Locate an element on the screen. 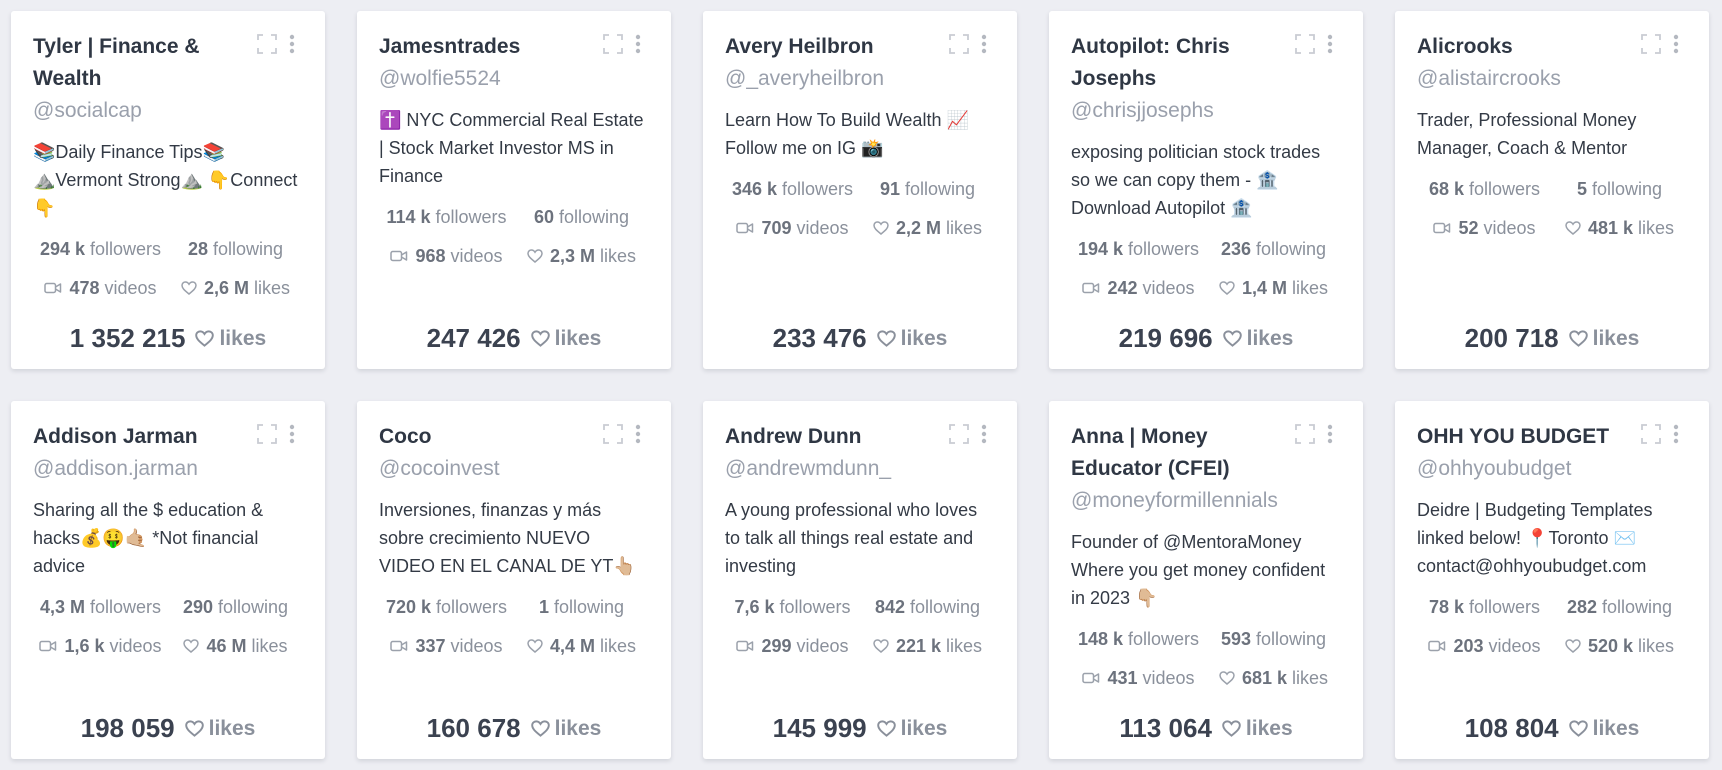 This screenshot has height=770, width=1722. profile-name: OHH YOU BUDGET is located at coordinates (1513, 436).